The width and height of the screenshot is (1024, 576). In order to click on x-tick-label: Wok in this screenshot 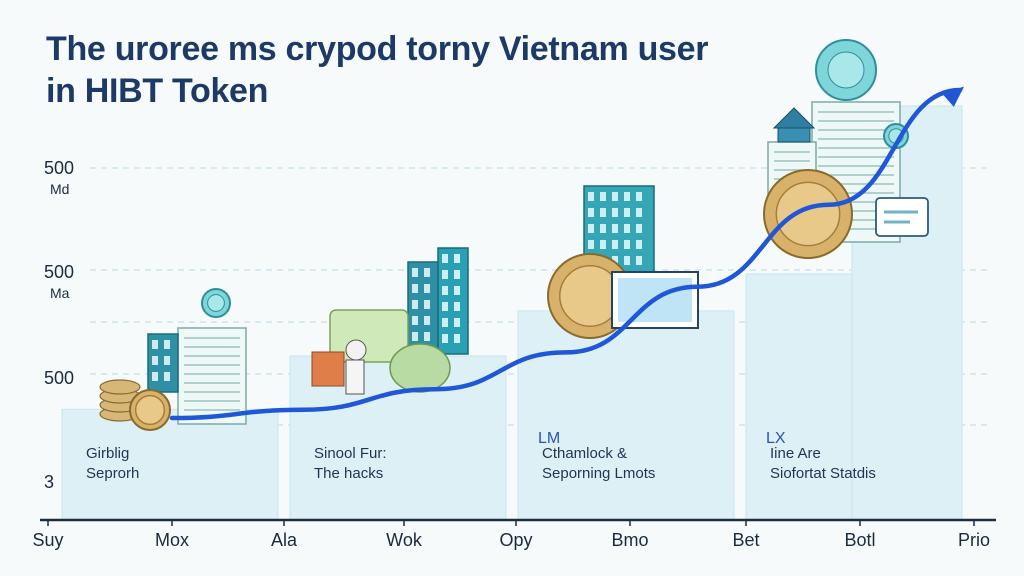, I will do `click(404, 540)`.